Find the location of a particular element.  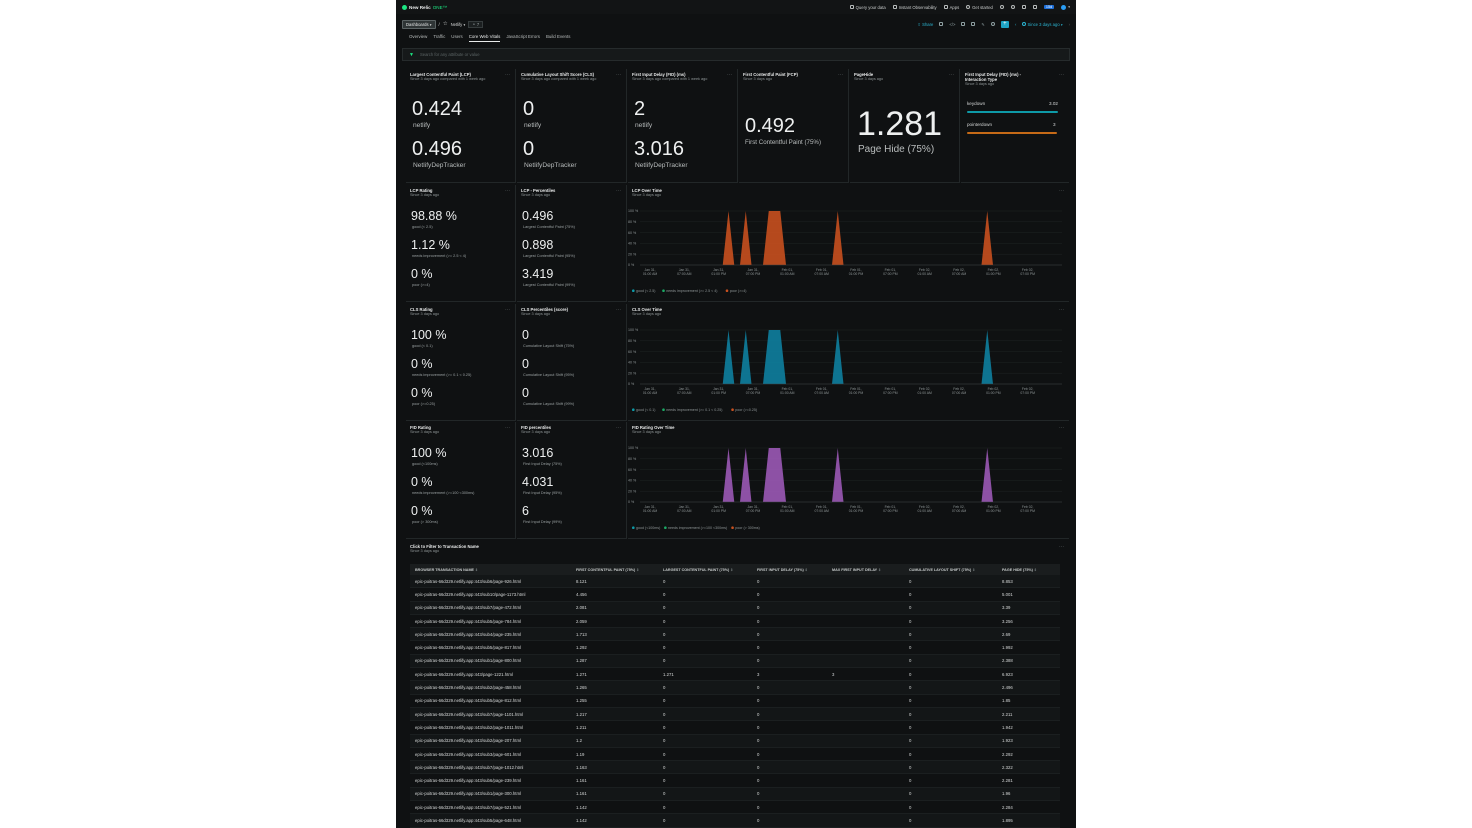

query-data-link: Query your data is located at coordinates (867, 7).